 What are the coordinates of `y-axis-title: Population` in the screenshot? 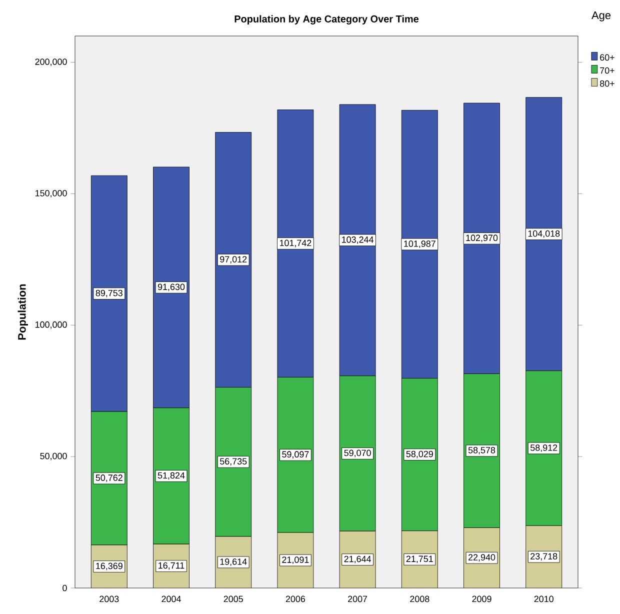 It's located at (23, 312).